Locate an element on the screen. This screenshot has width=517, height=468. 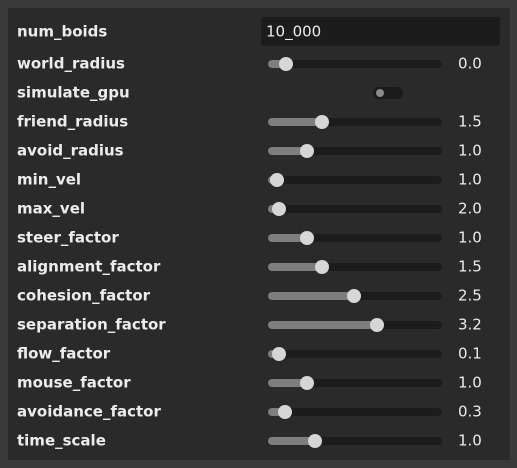
slider-value: 2.5 is located at coordinates (470, 296).